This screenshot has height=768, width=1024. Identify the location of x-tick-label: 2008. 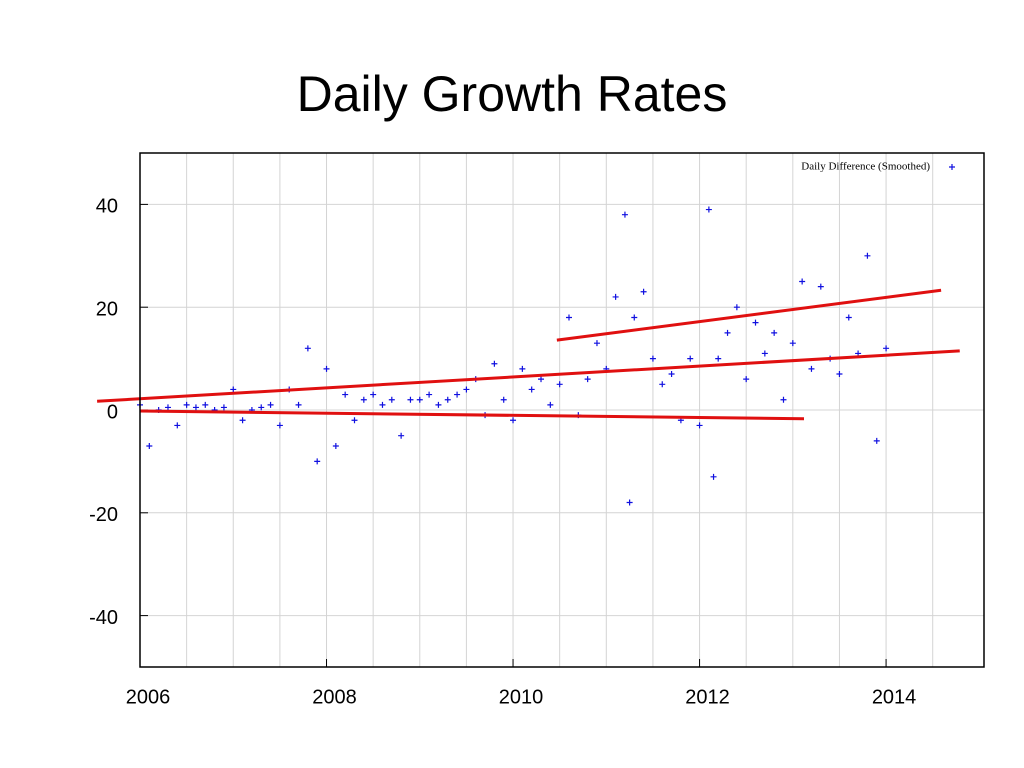
(334, 697).